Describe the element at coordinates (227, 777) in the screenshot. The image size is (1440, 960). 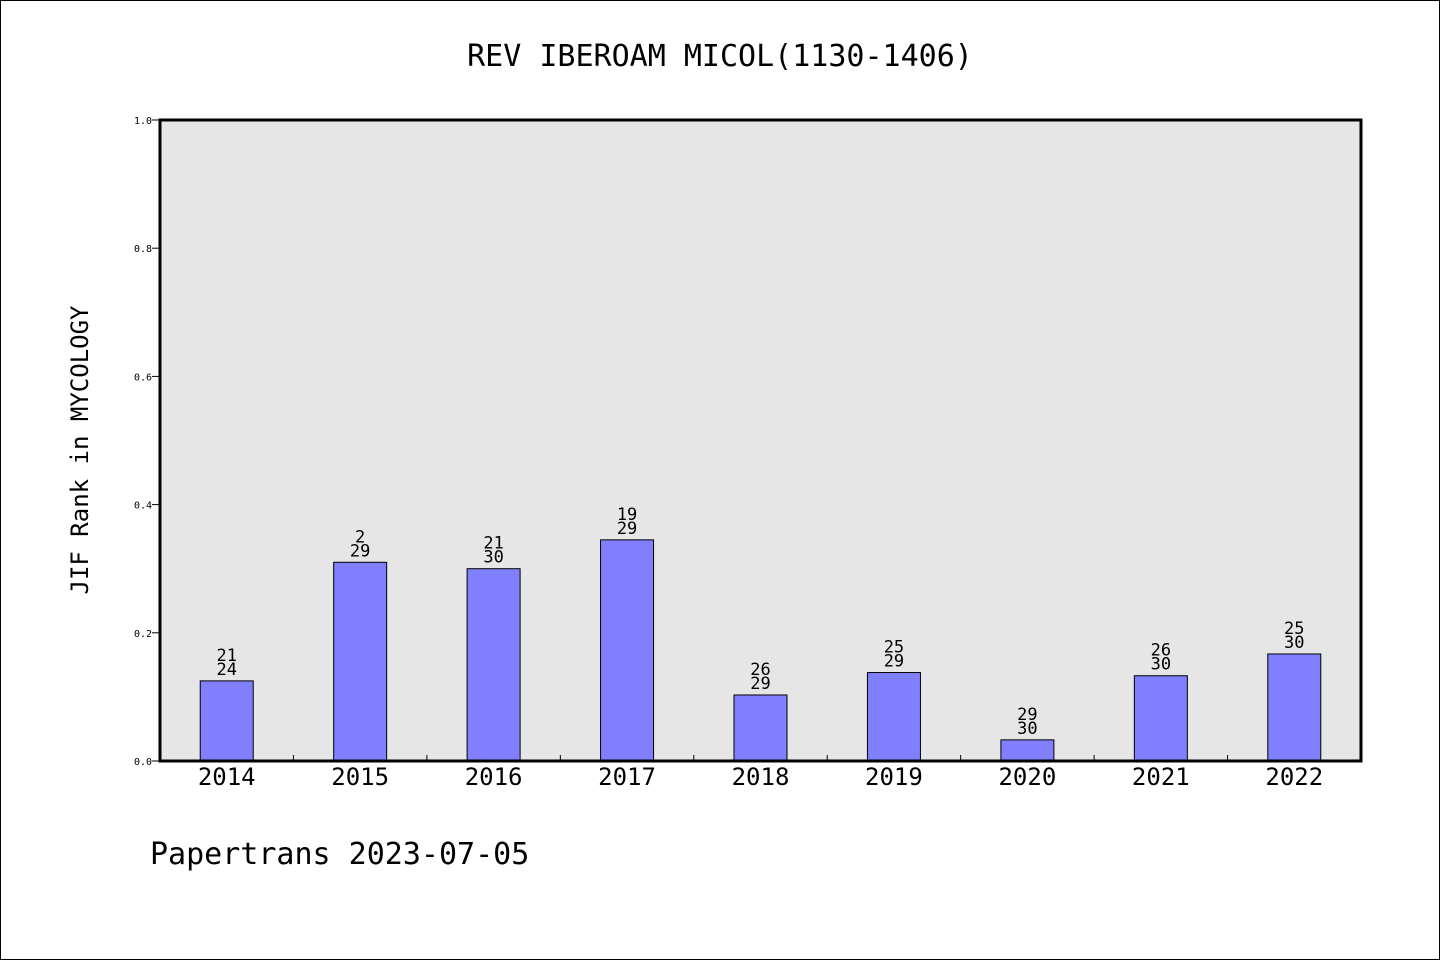
I see `x-tick-label: 2014` at that location.